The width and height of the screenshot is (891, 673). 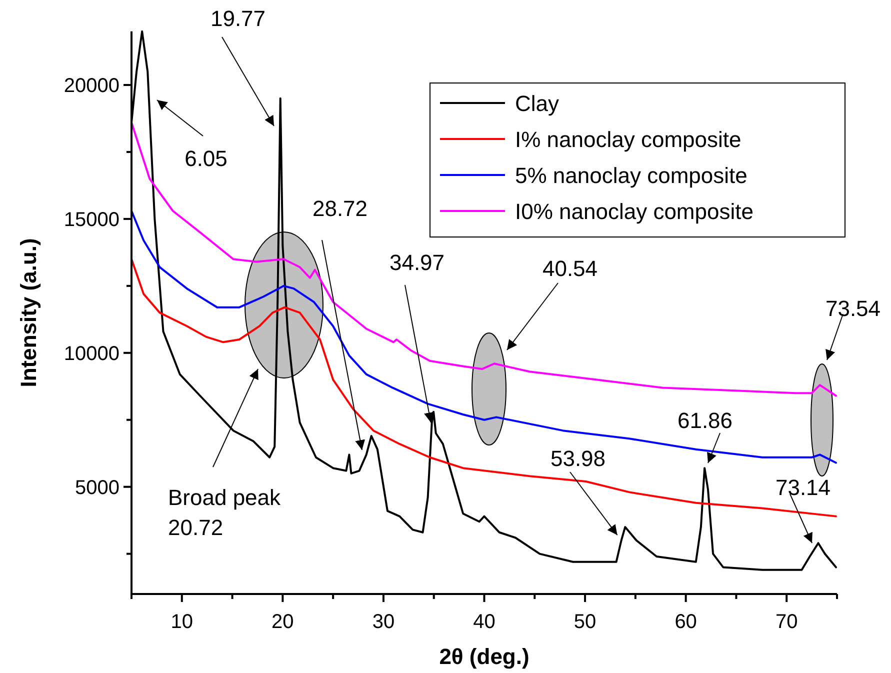 What do you see at coordinates (537, 103) in the screenshot?
I see `legend-label: Clay` at bounding box center [537, 103].